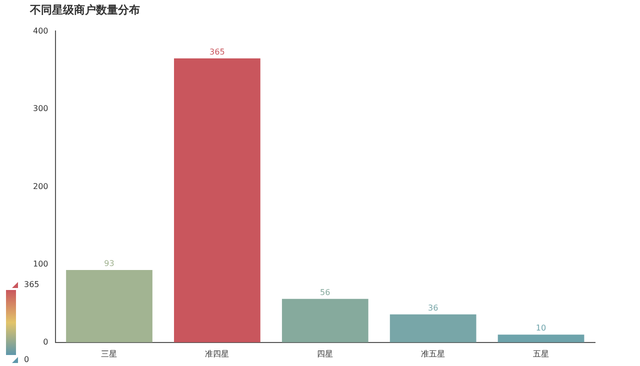  Describe the element at coordinates (325, 292) in the screenshot. I see `data-label: 56` at that location.